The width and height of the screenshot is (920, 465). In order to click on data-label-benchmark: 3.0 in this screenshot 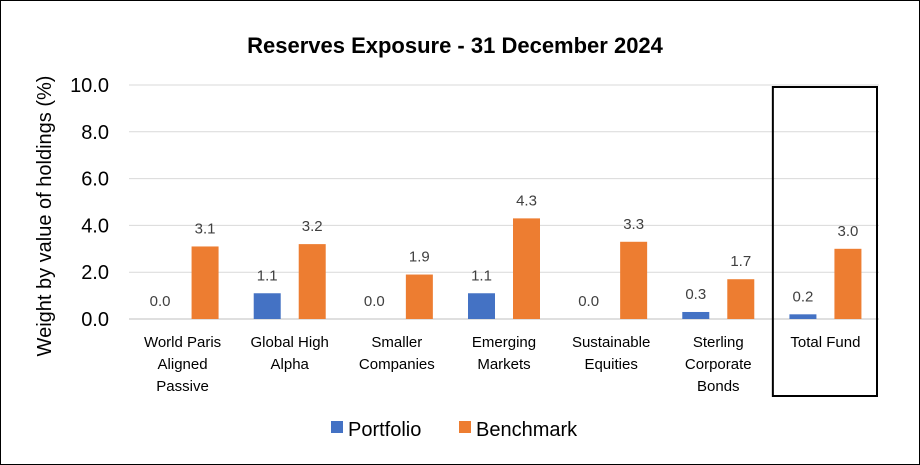, I will do `click(847, 231)`.